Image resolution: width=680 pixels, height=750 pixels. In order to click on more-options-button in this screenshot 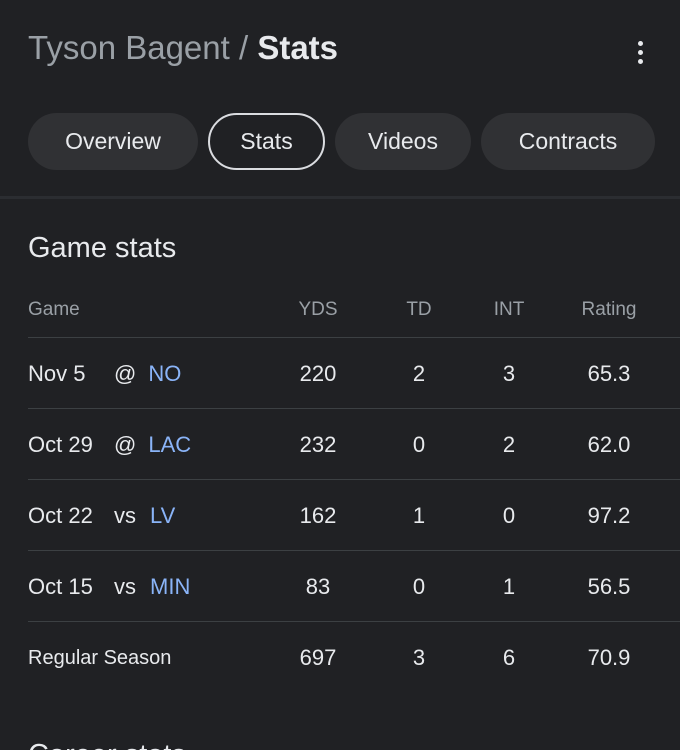, I will do `click(640, 52)`.